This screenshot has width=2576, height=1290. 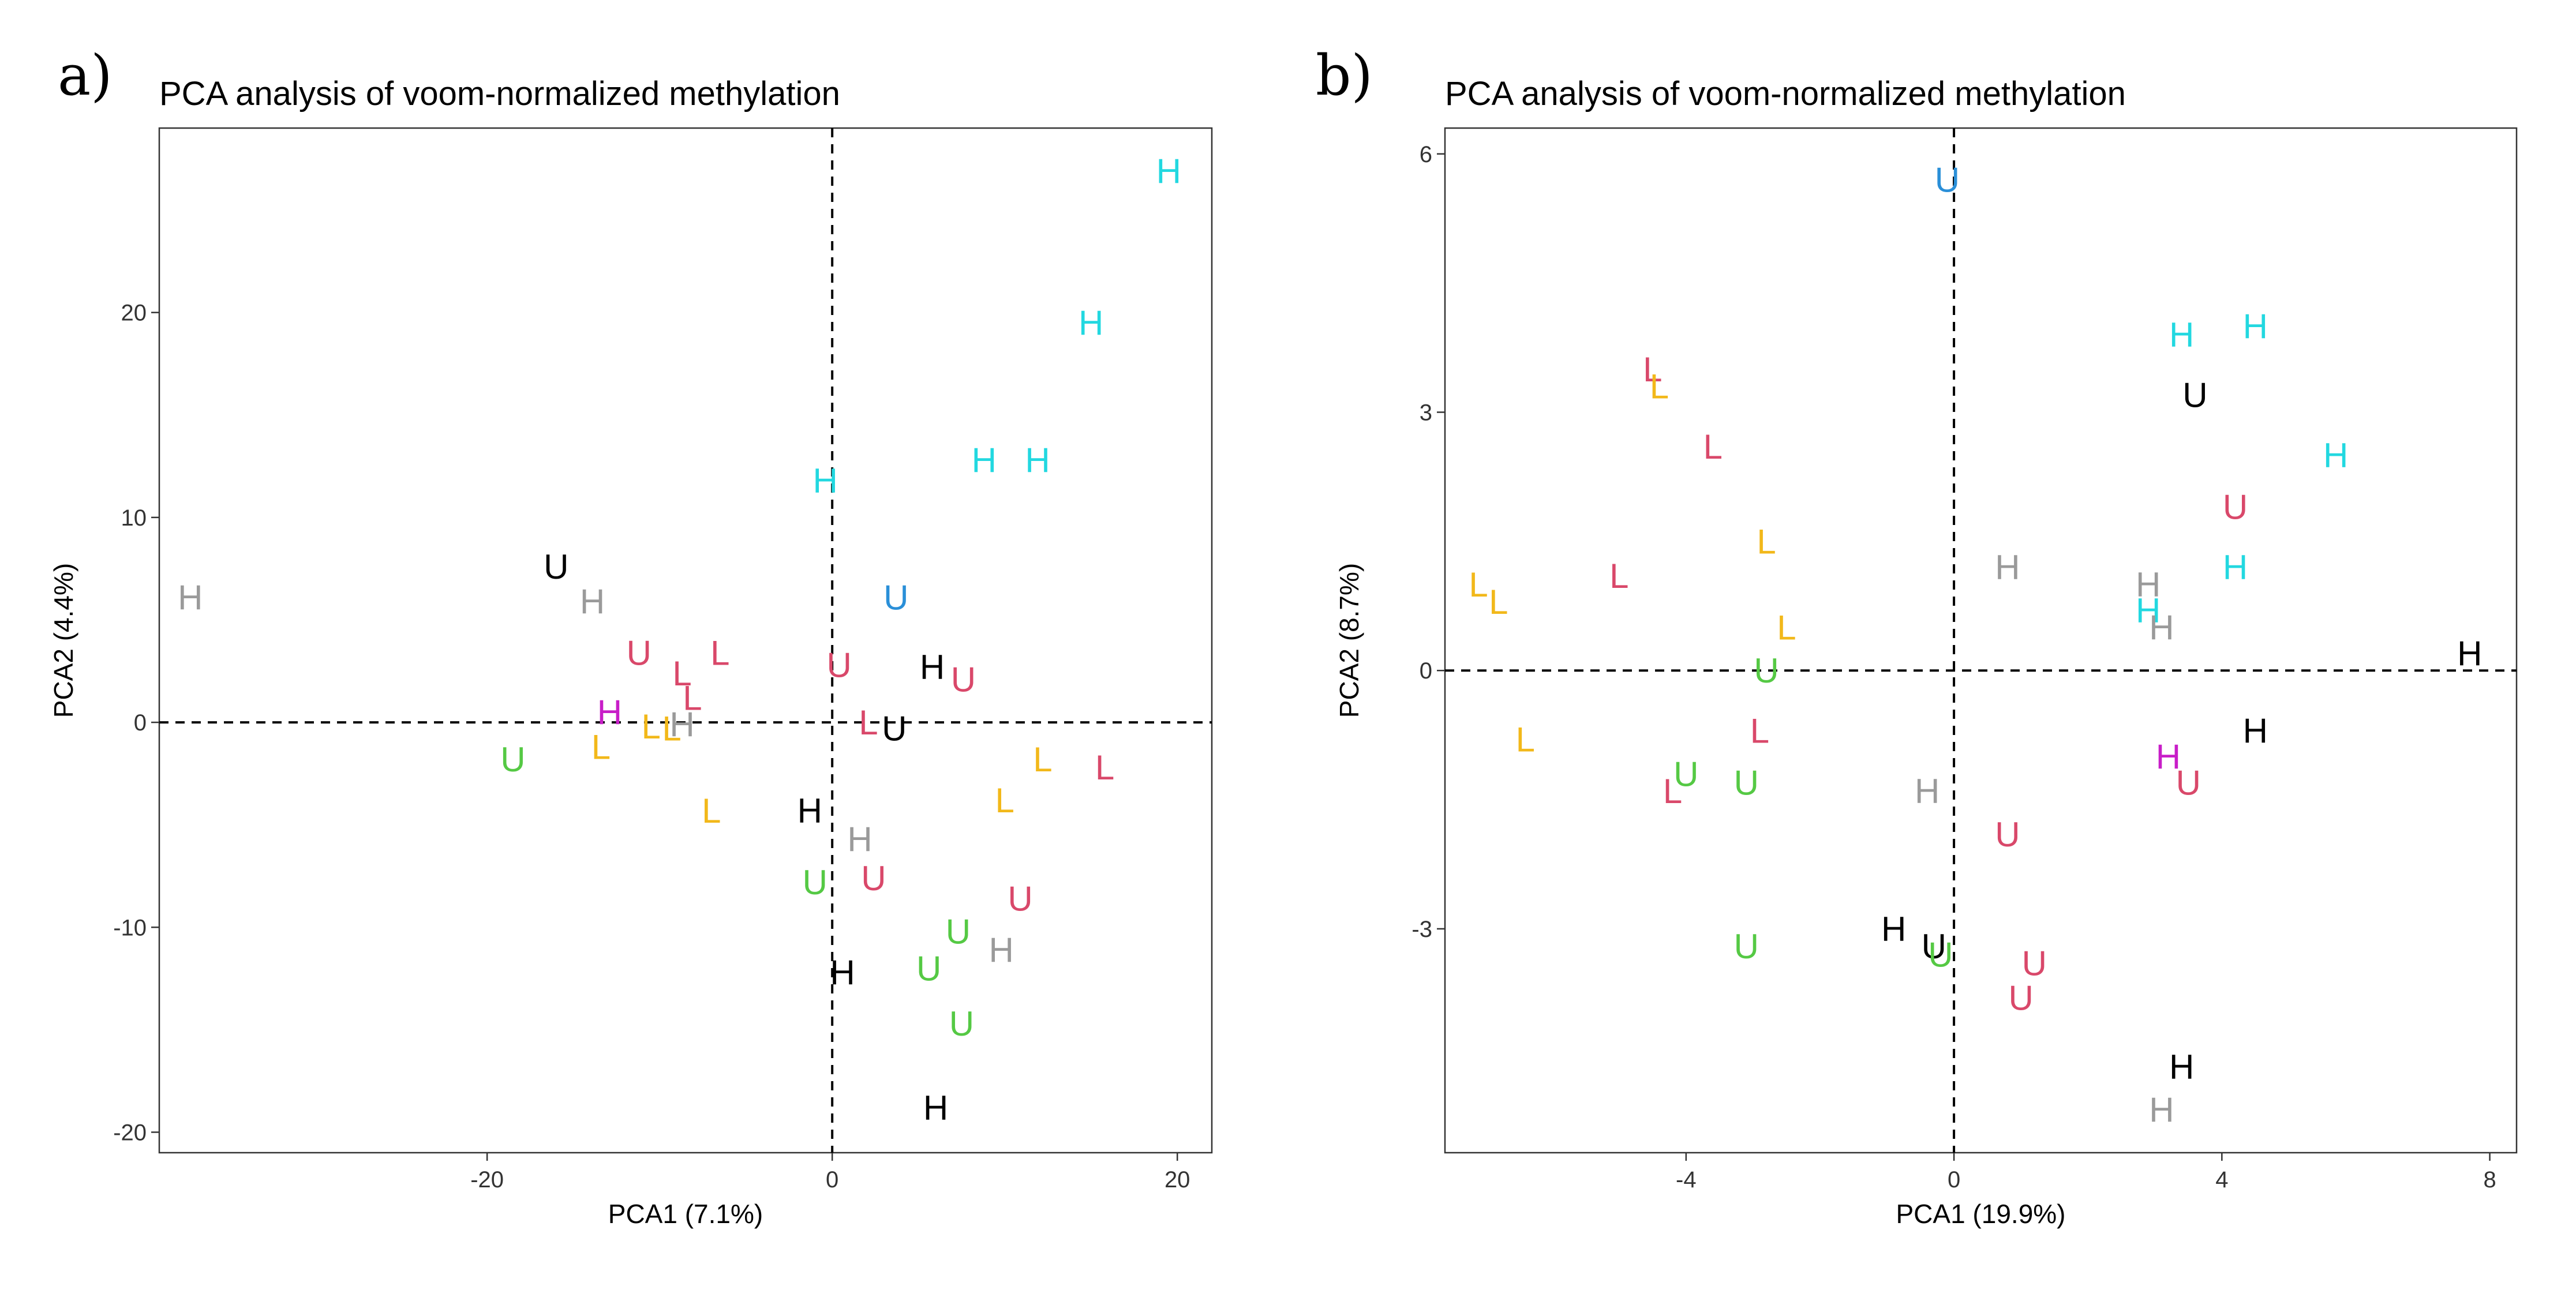 I want to click on y-tick-label: 20, so click(x=134, y=313).